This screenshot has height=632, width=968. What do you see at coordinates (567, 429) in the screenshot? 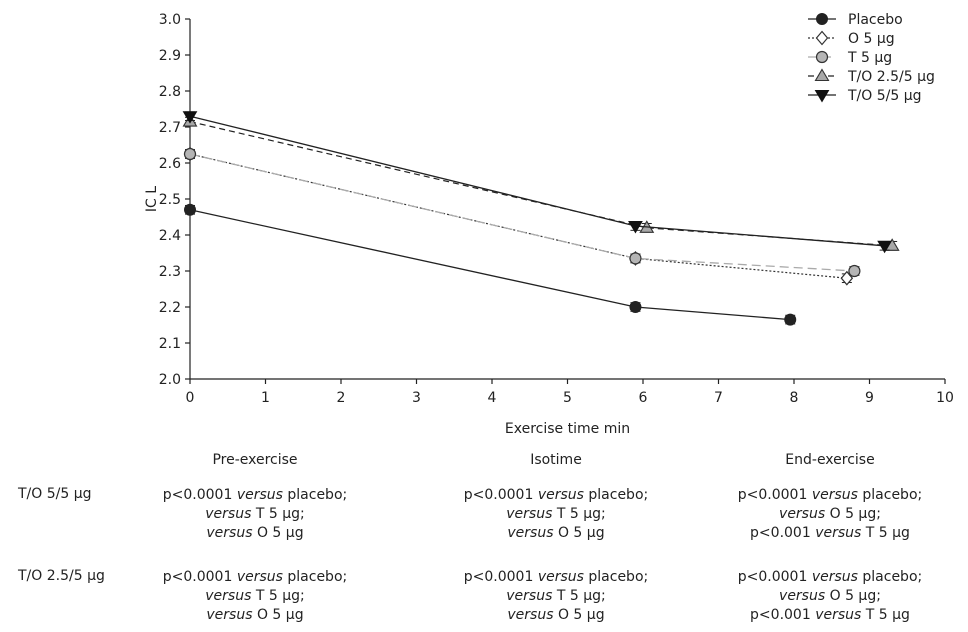
I see `x-axis-label: Exercise time min` at bounding box center [567, 429].